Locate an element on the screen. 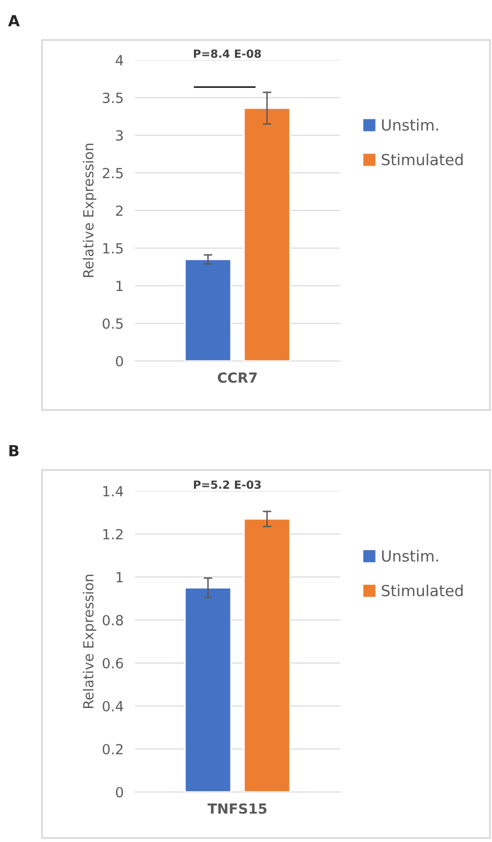 The image size is (492, 842). x-tick-label: CCR7 is located at coordinates (237, 377).